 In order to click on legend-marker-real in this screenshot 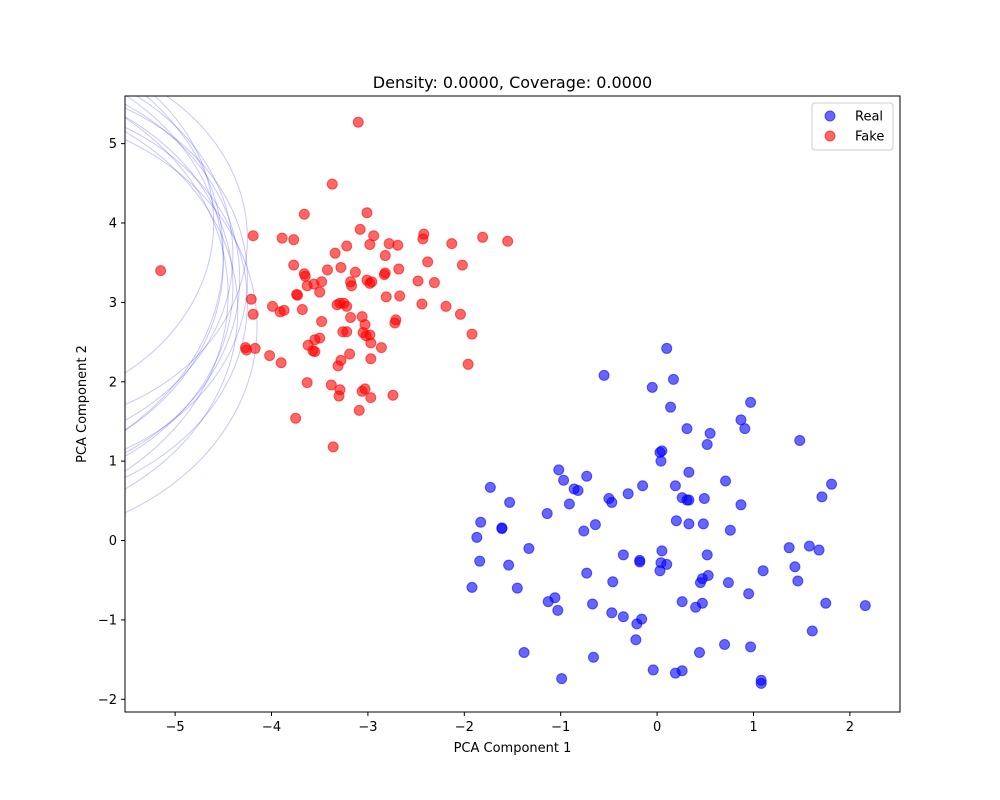, I will do `click(830, 116)`.